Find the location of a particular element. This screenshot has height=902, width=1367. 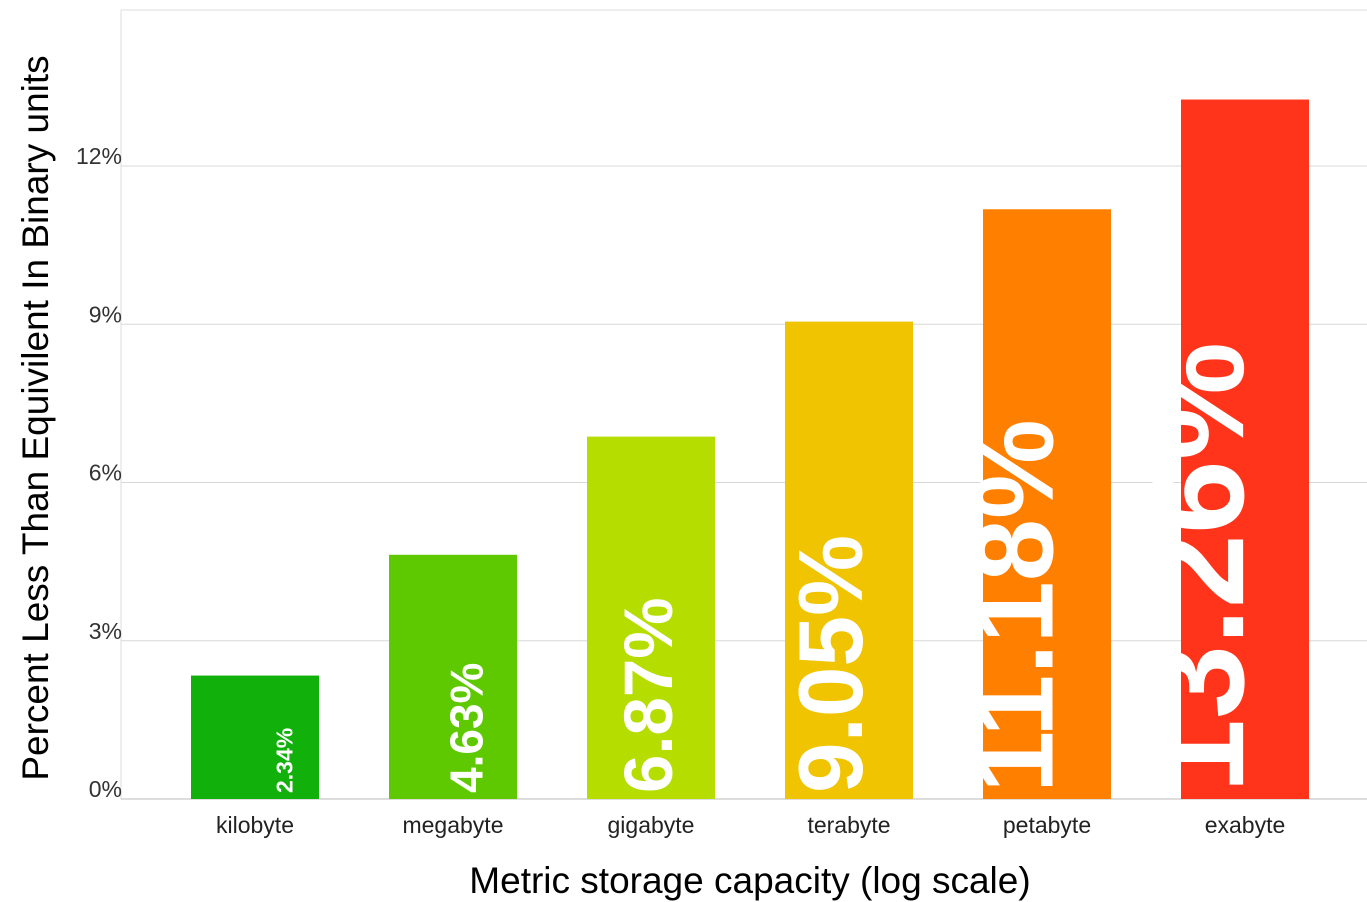

x-category-label: terabyte is located at coordinates (848, 825).